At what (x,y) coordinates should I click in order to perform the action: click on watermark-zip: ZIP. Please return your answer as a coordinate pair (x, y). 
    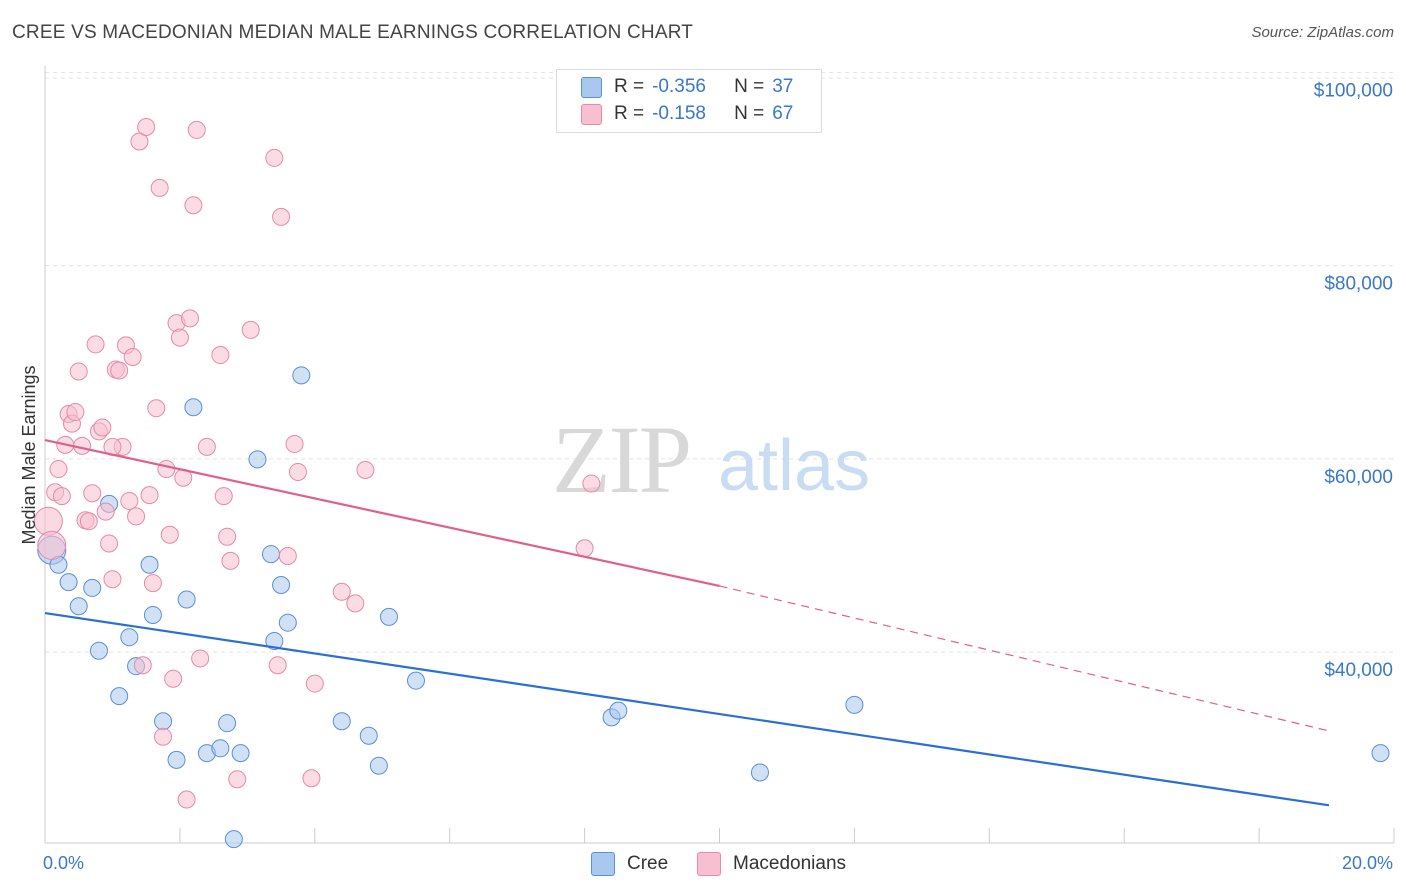
    Looking at the image, I should click on (621, 459).